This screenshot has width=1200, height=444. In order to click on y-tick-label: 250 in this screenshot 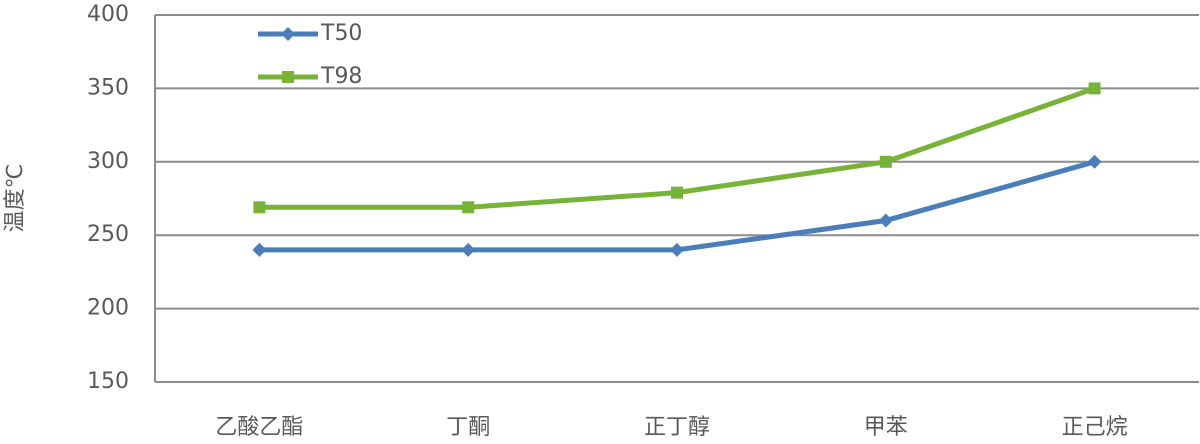, I will do `click(108, 234)`.